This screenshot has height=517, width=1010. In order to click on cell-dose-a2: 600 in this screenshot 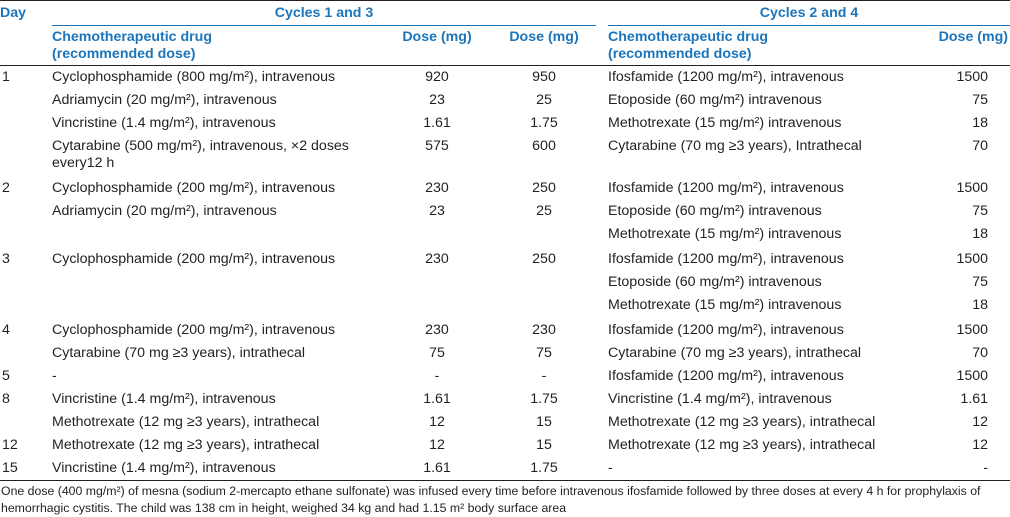, I will do `click(544, 146)`.